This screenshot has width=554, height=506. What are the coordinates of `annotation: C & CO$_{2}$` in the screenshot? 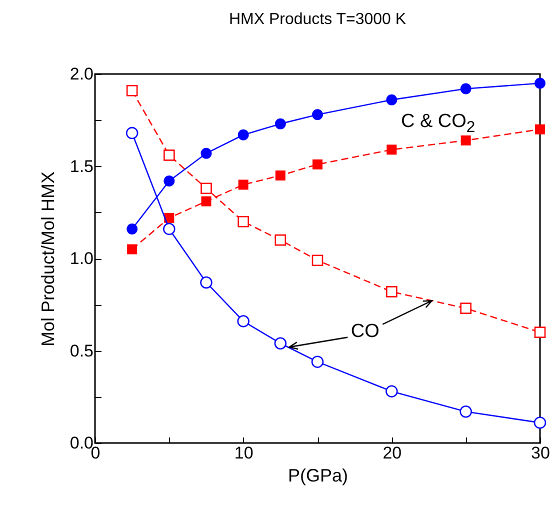 It's located at (438, 123).